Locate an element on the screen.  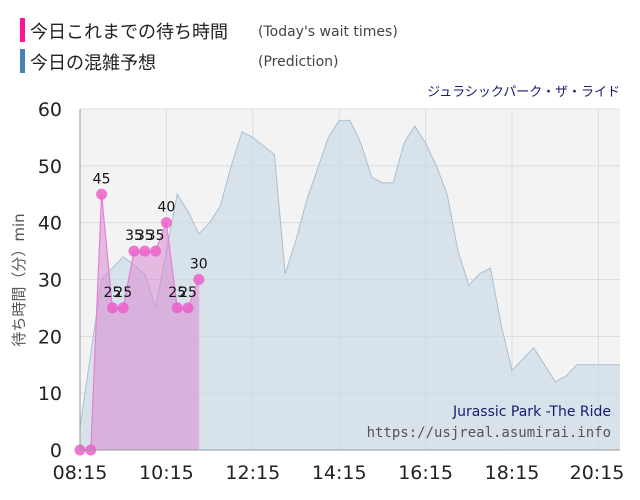
y-tick-label: 40 is located at coordinates (50, 224).